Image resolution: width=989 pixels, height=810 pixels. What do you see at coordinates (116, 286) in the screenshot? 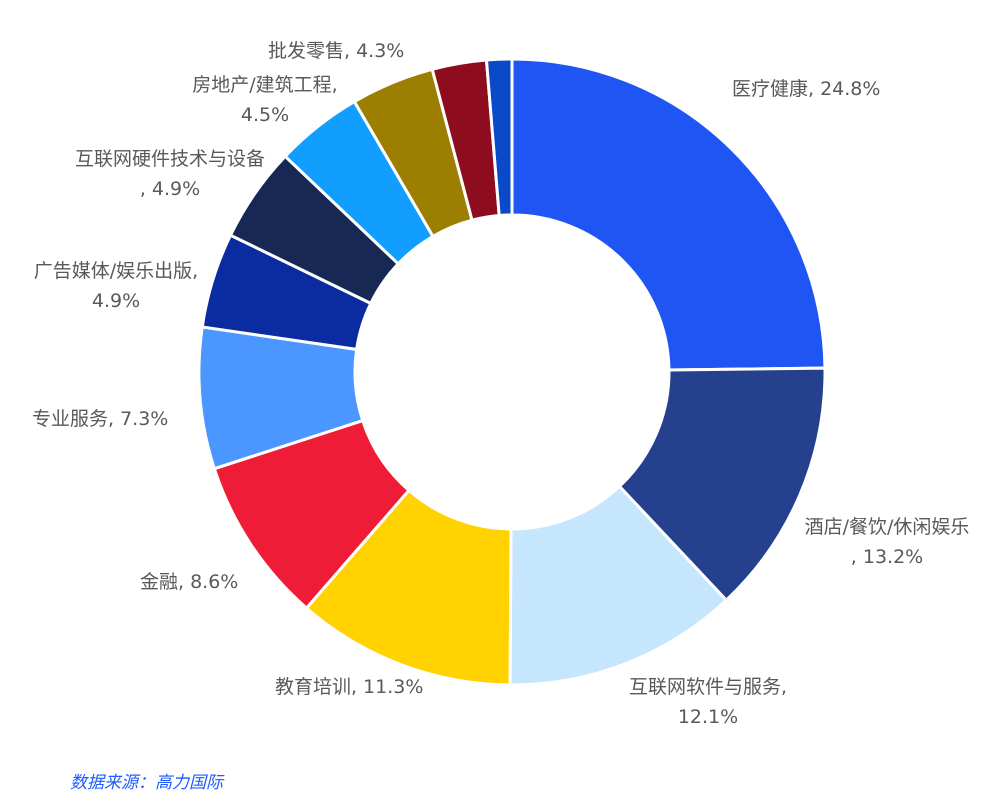
I see `slice-label: 广告媒体/娱乐出版, 4.9%` at bounding box center [116, 286].